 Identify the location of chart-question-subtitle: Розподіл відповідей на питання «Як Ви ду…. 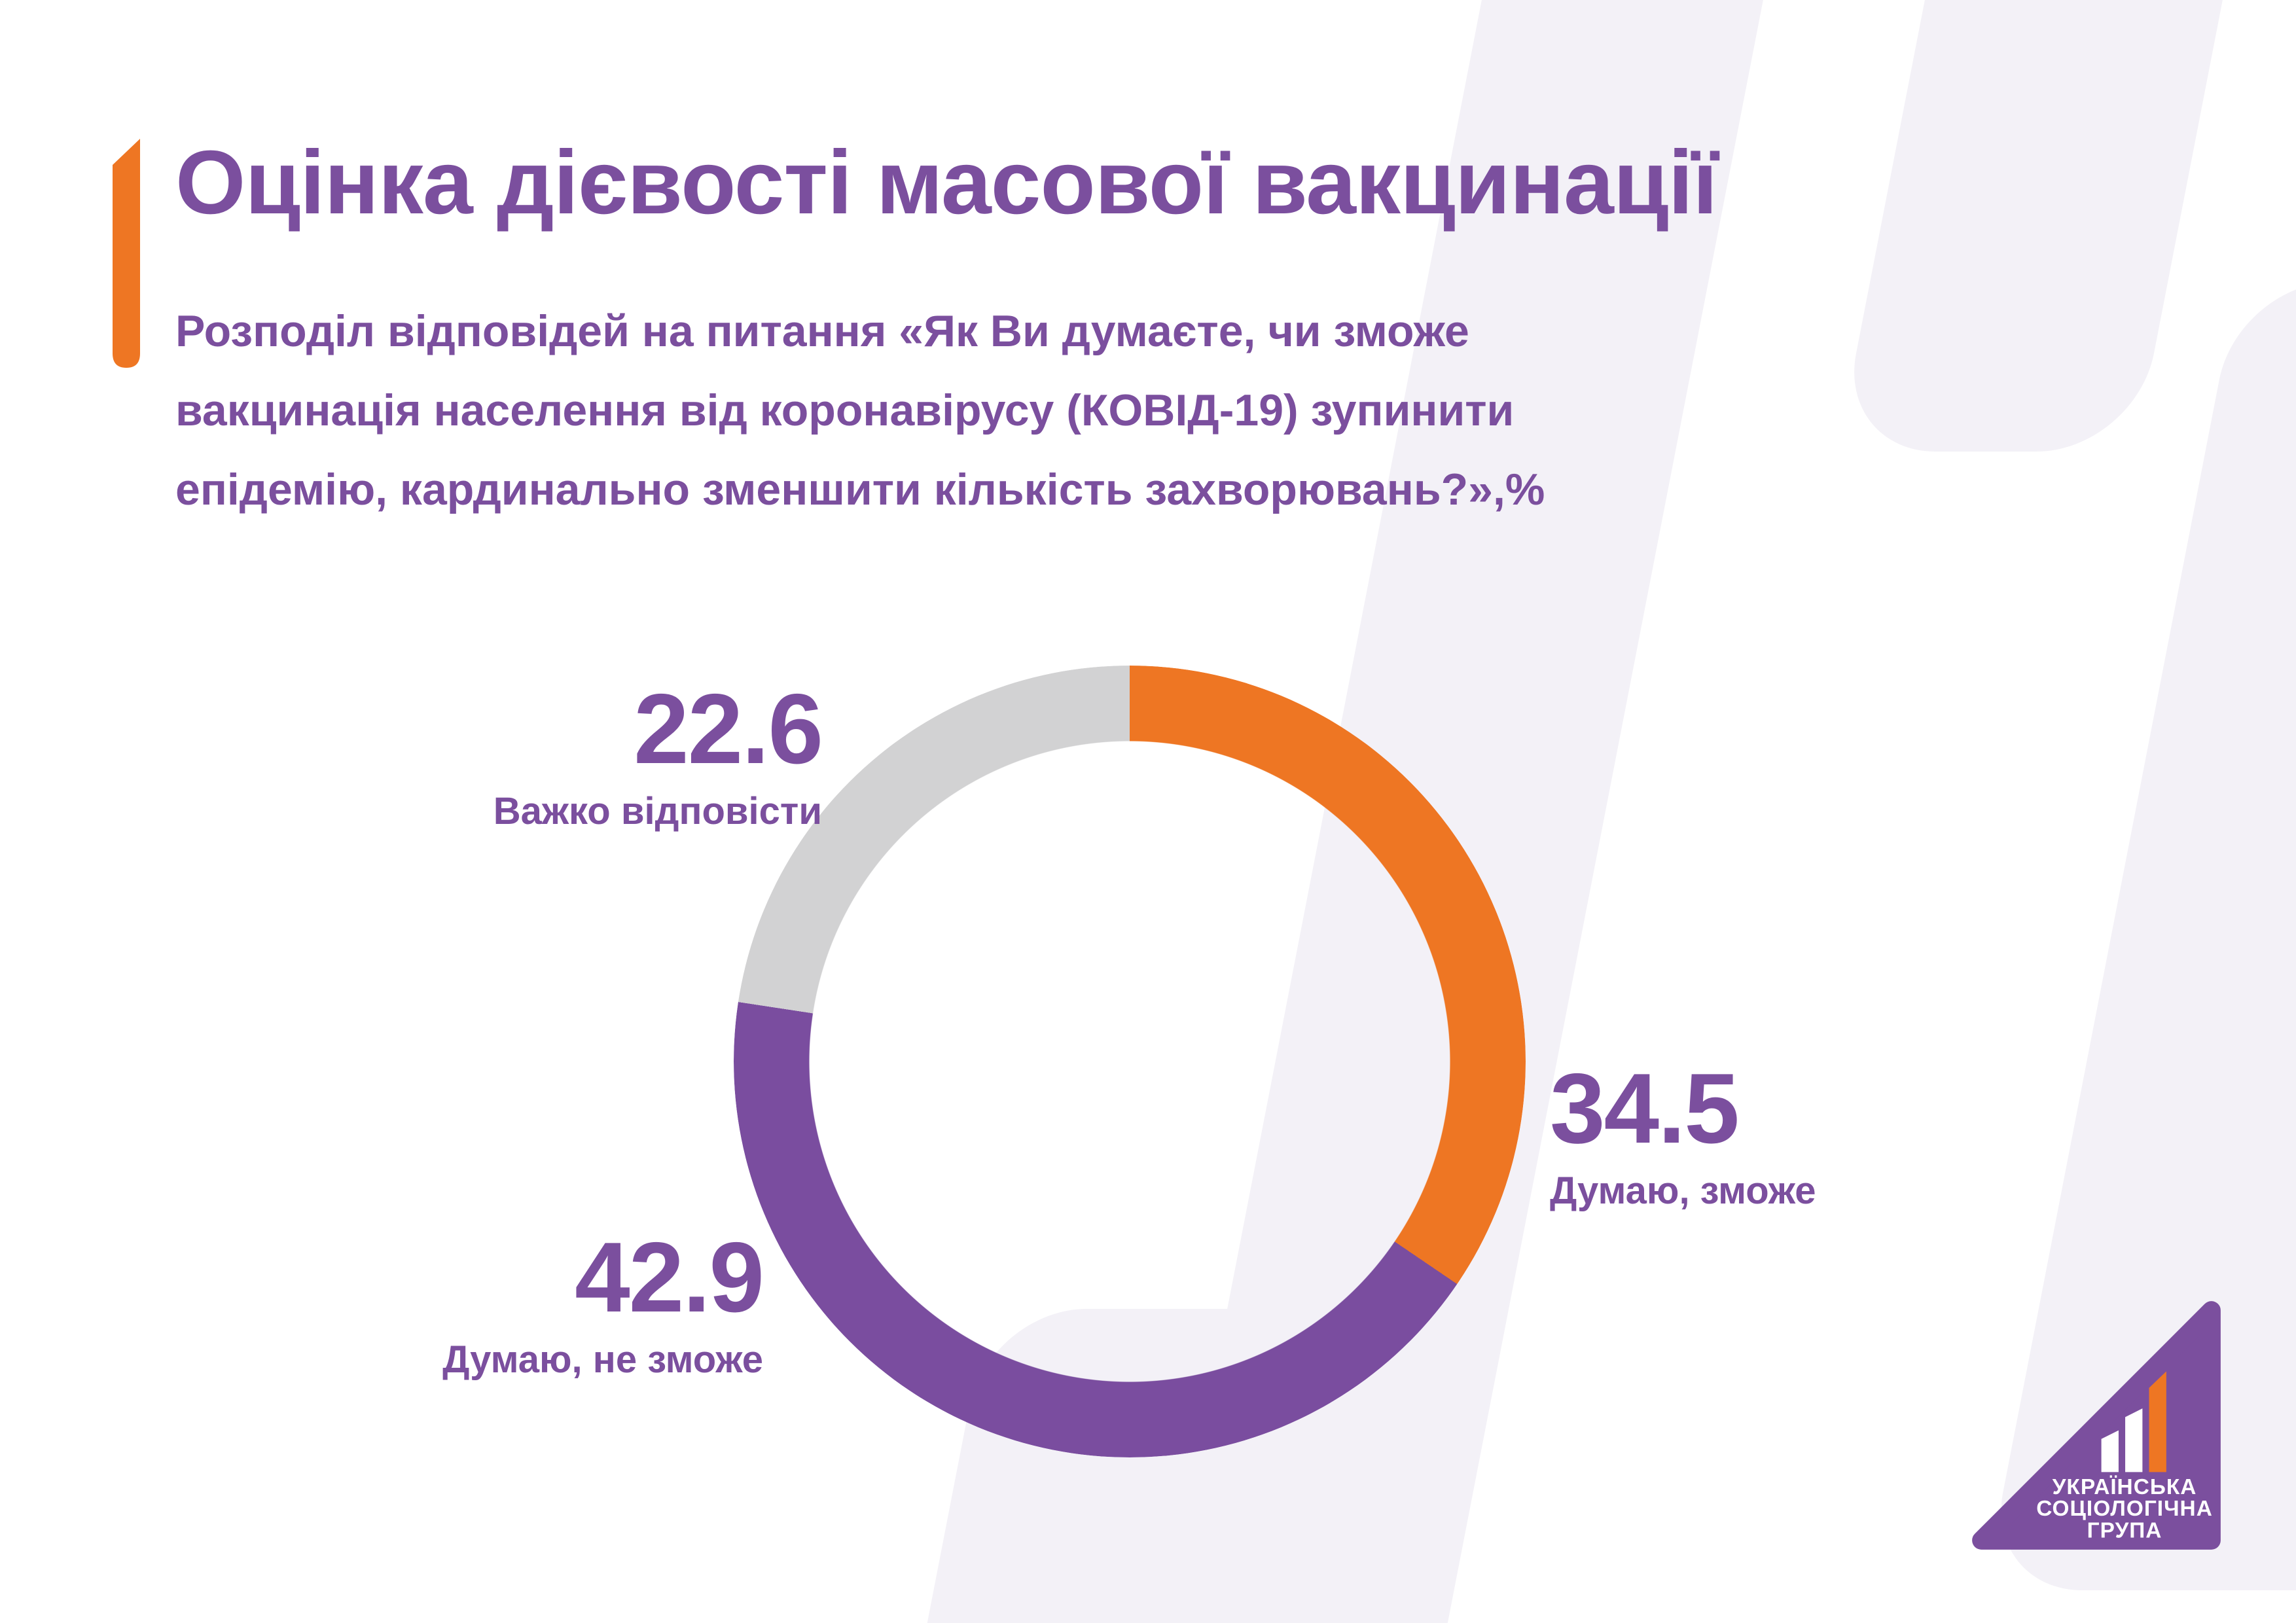
(860, 411).